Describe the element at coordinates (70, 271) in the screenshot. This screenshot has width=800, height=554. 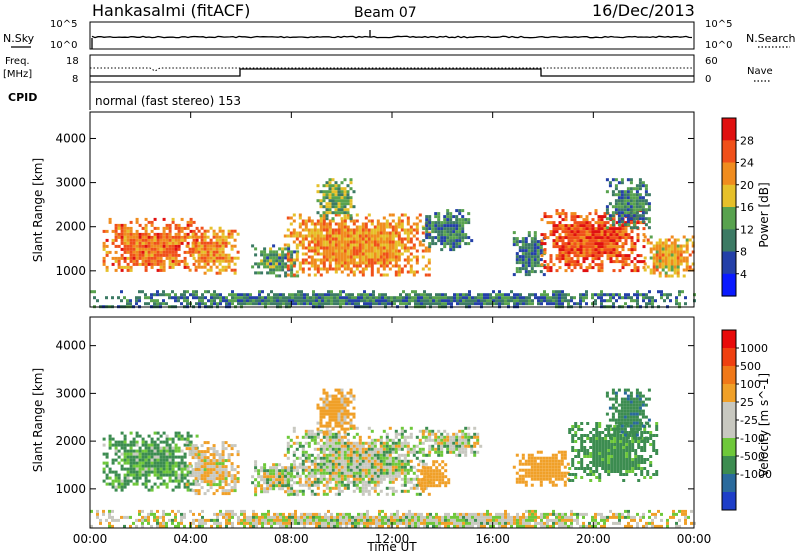
I see `power-ytick-label: 1000` at that location.